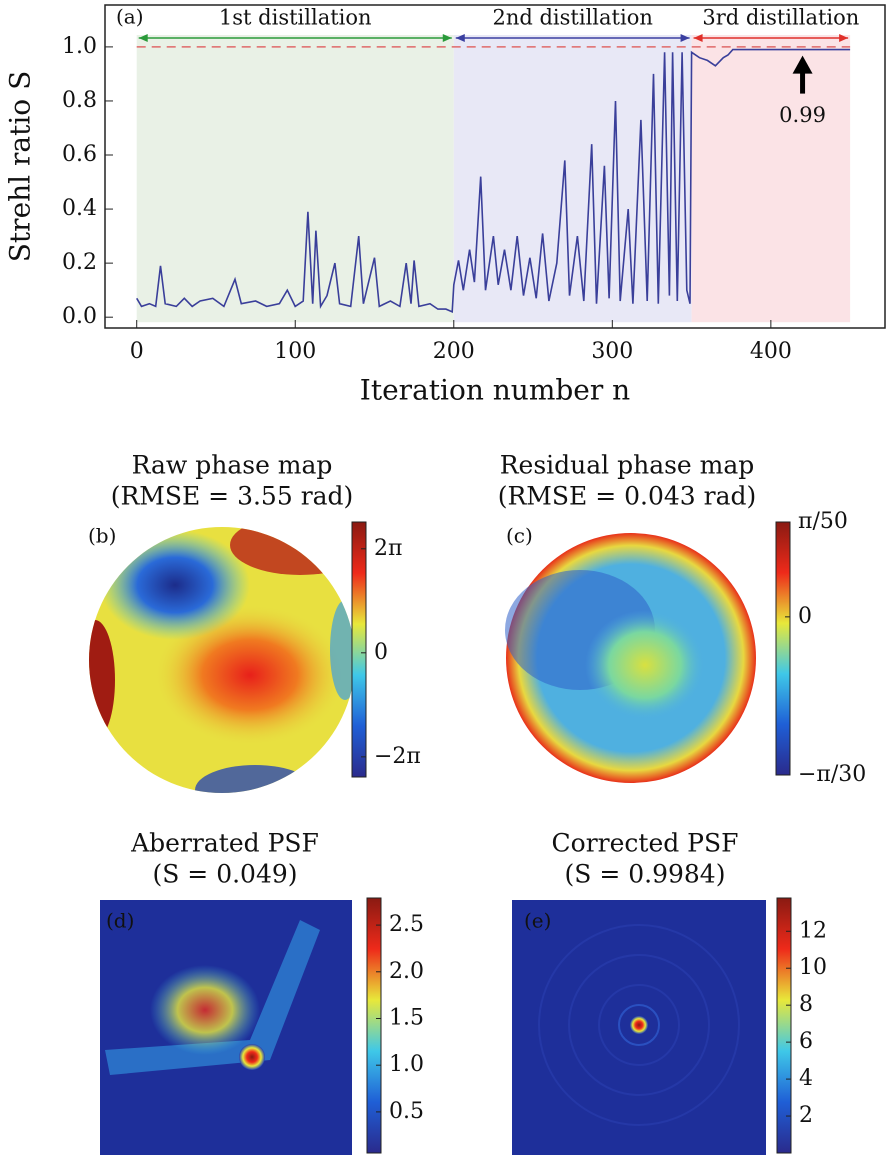  What do you see at coordinates (627, 465) in the screenshot?
I see `map-title: Residual phase map` at bounding box center [627, 465].